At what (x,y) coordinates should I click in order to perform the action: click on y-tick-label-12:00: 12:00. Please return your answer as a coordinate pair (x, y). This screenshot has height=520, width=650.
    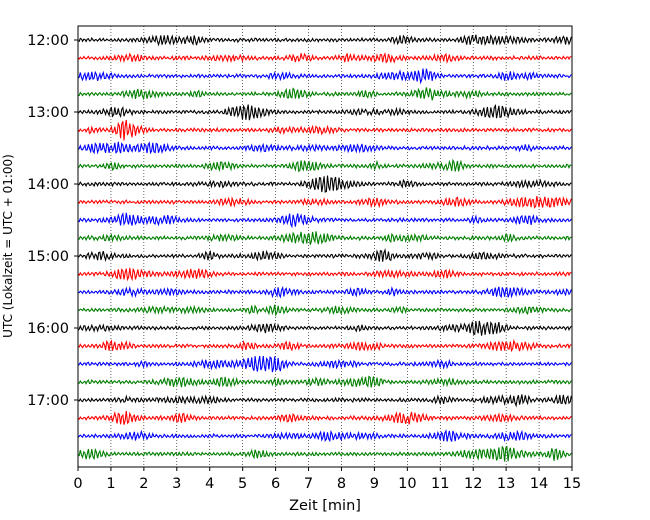
    Looking at the image, I should click on (48, 41).